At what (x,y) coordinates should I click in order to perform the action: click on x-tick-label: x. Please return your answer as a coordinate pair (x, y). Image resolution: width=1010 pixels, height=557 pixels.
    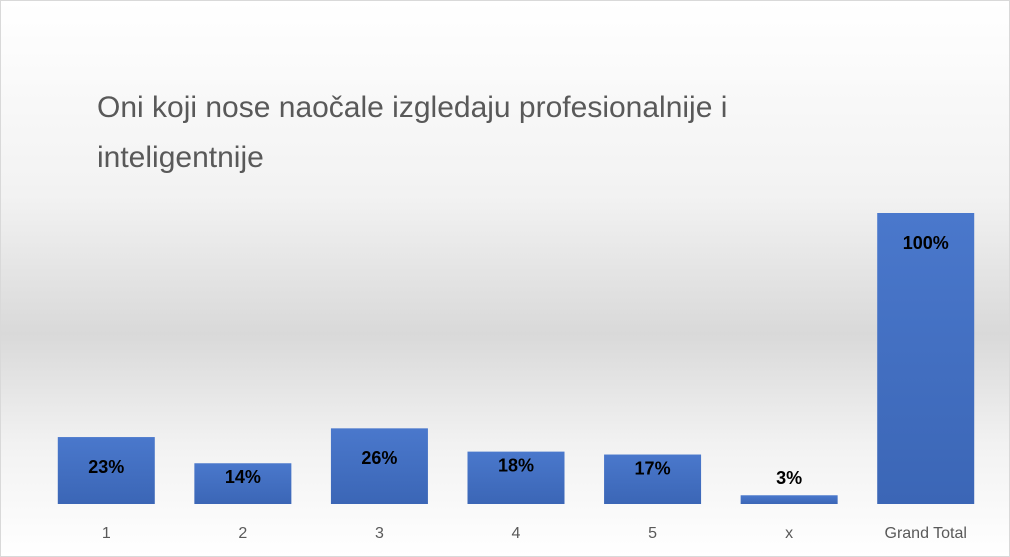
    Looking at the image, I should click on (789, 533).